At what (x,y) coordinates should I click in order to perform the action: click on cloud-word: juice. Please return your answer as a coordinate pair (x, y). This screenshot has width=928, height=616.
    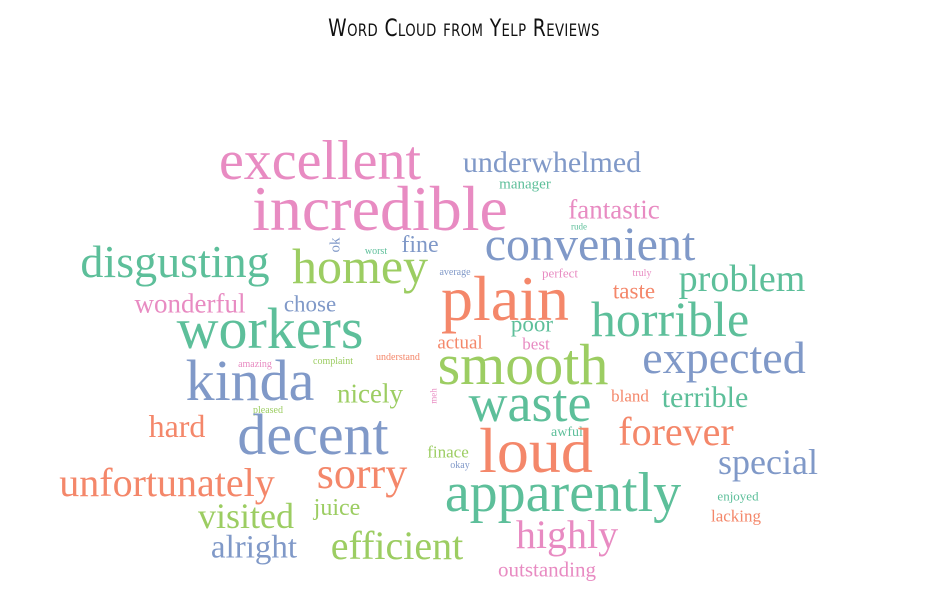
    Looking at the image, I should click on (337, 508).